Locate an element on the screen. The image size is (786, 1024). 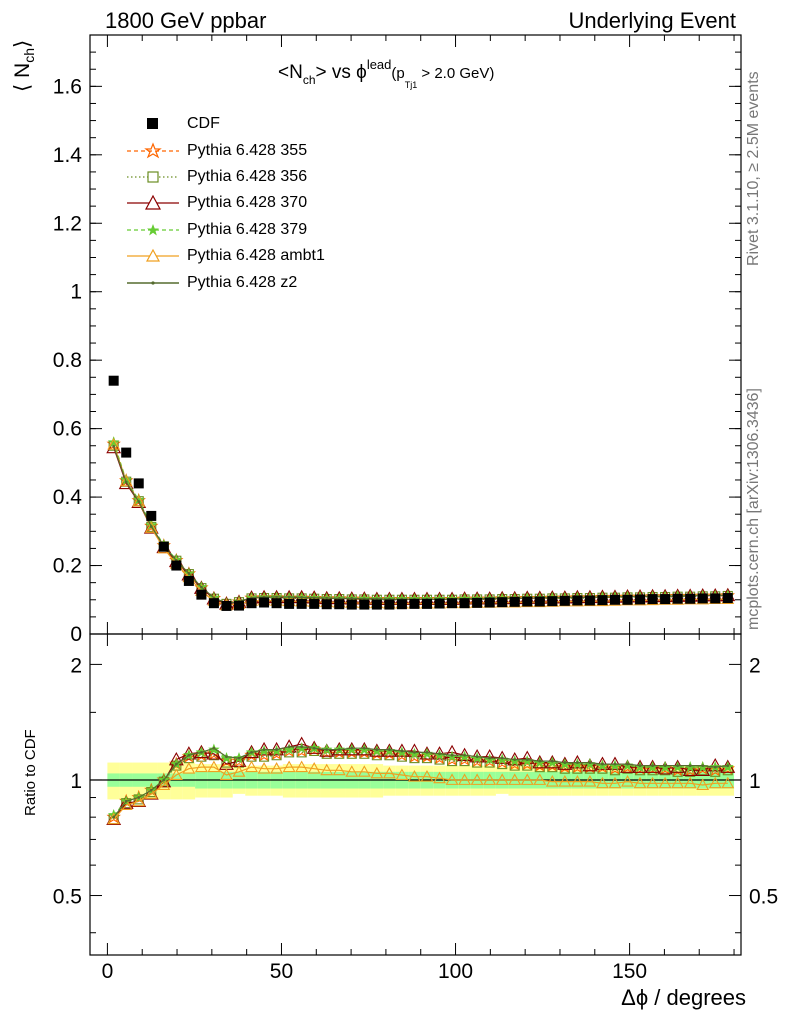
main-ytick-label: 1.4 is located at coordinates (68, 155).